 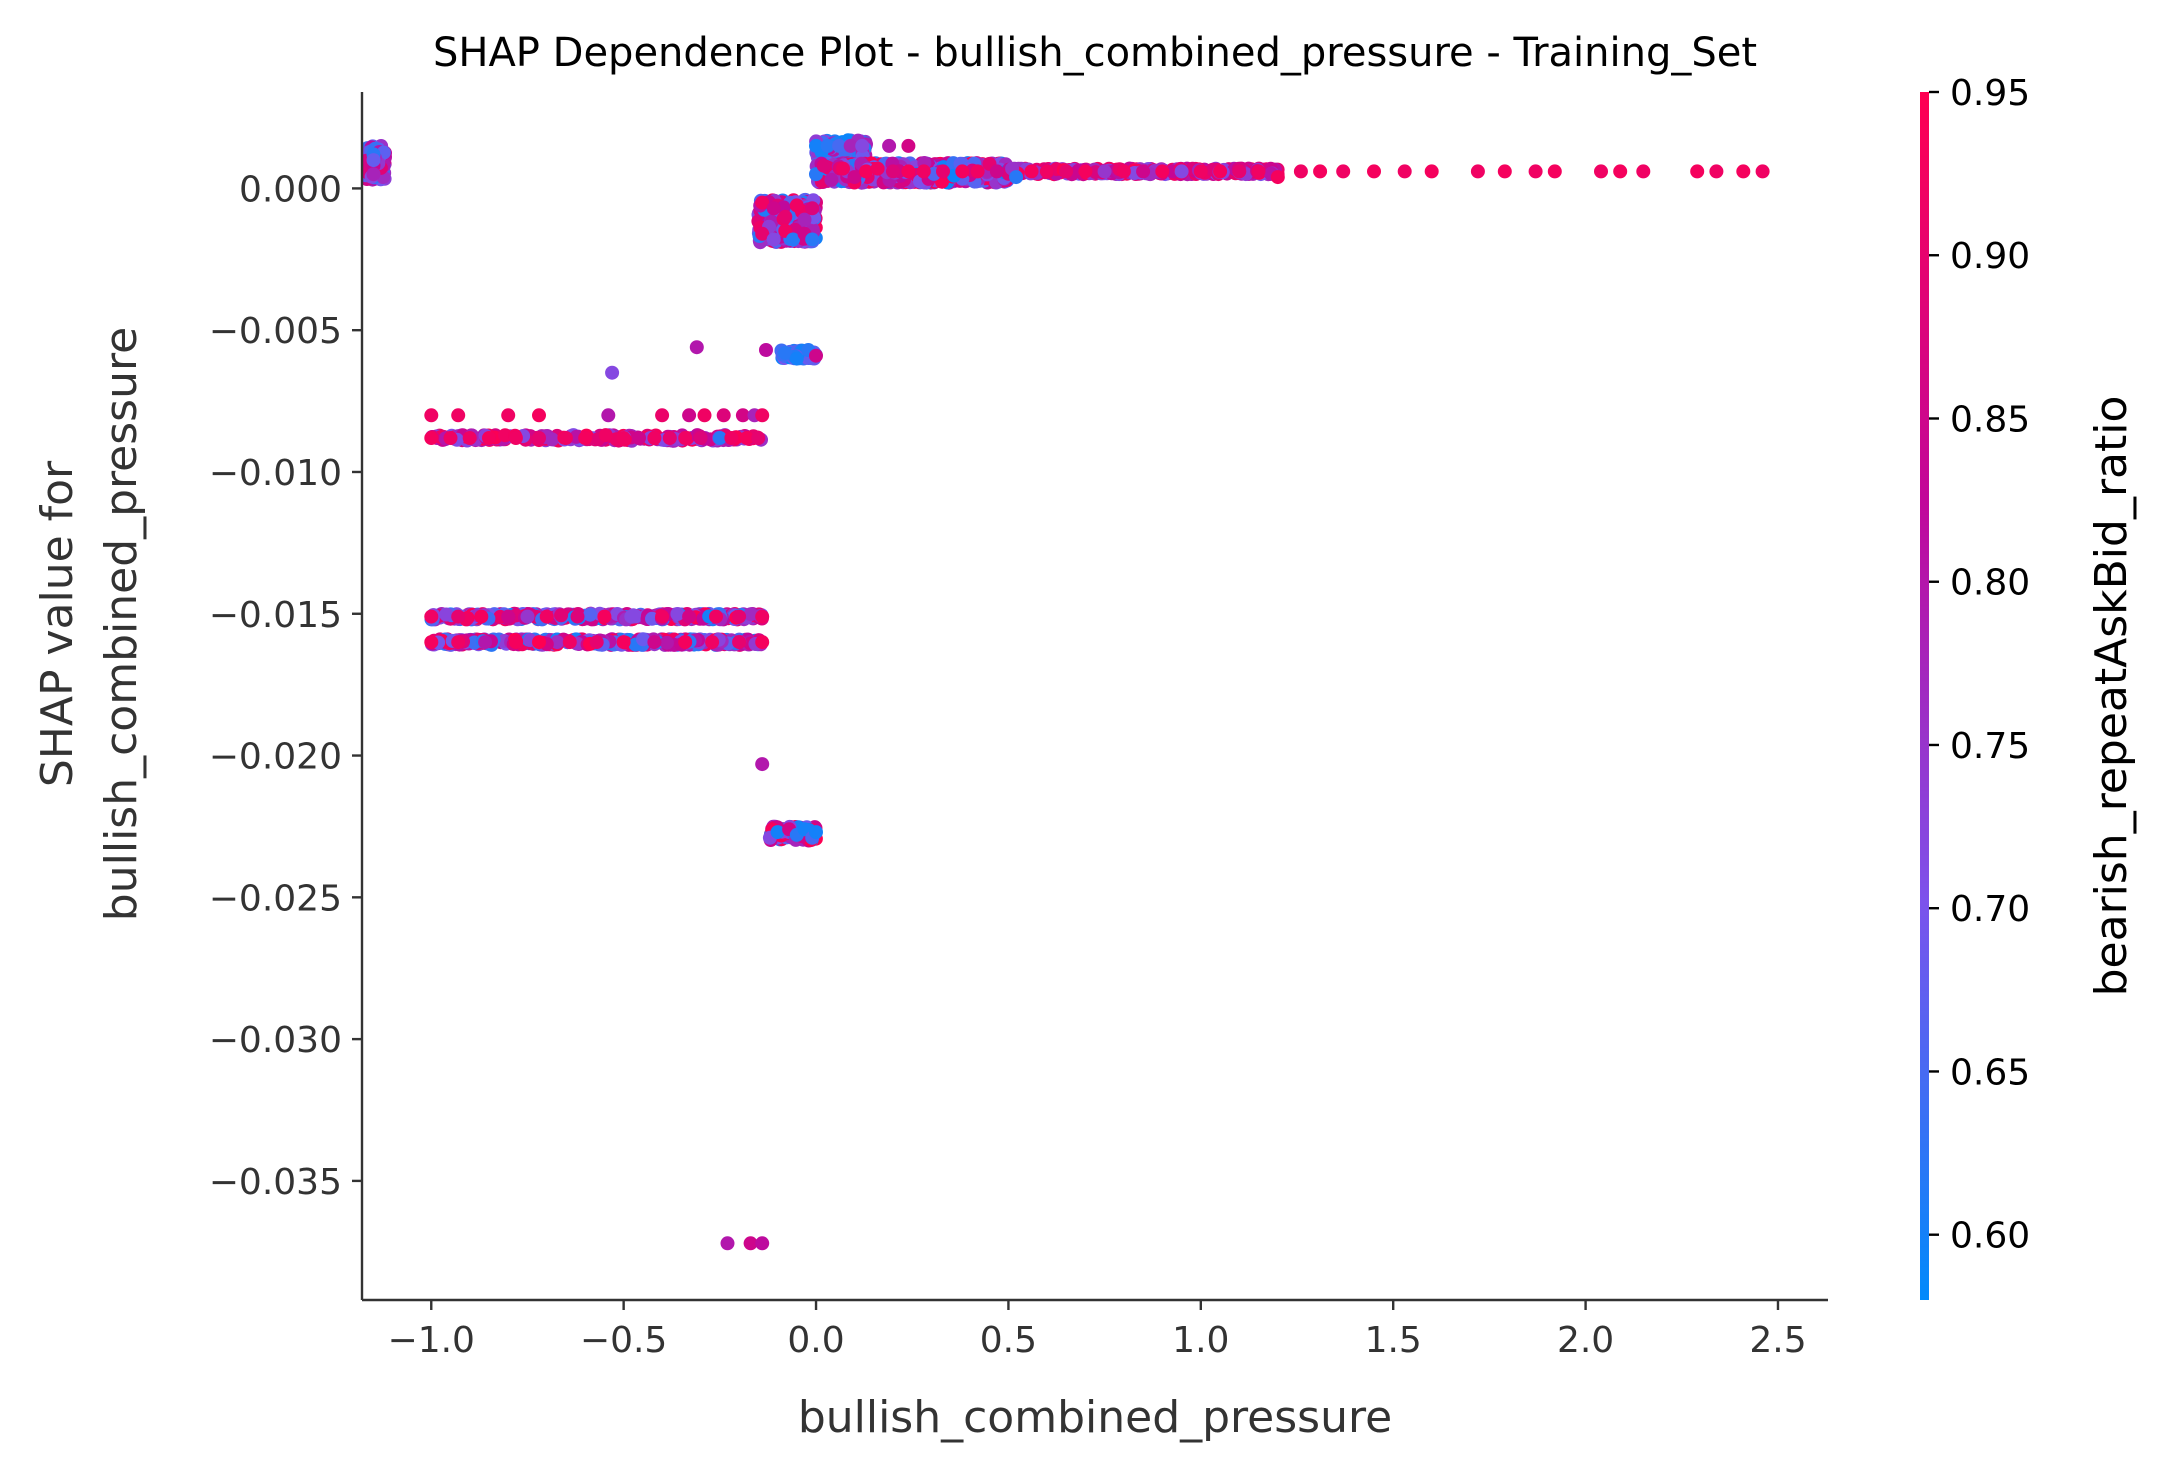 What do you see at coordinates (1979, 665) in the screenshot?
I see `colorbar-ticks: 0.60 0.65 0.70 0.75 0.80 0.85 0.90 0.95` at bounding box center [1979, 665].